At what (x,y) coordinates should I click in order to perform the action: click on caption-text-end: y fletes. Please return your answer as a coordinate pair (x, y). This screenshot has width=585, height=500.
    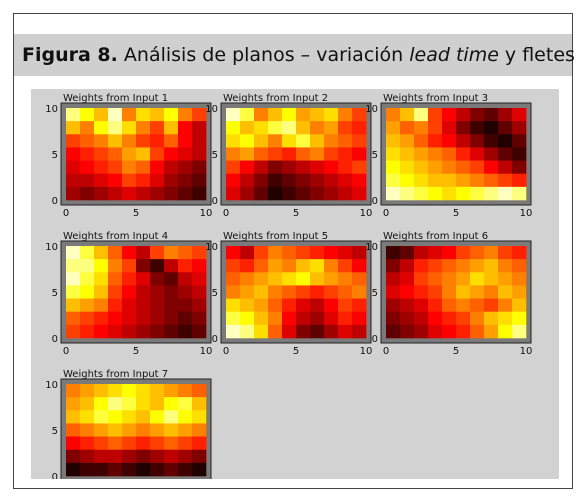
    Looking at the image, I should click on (536, 55).